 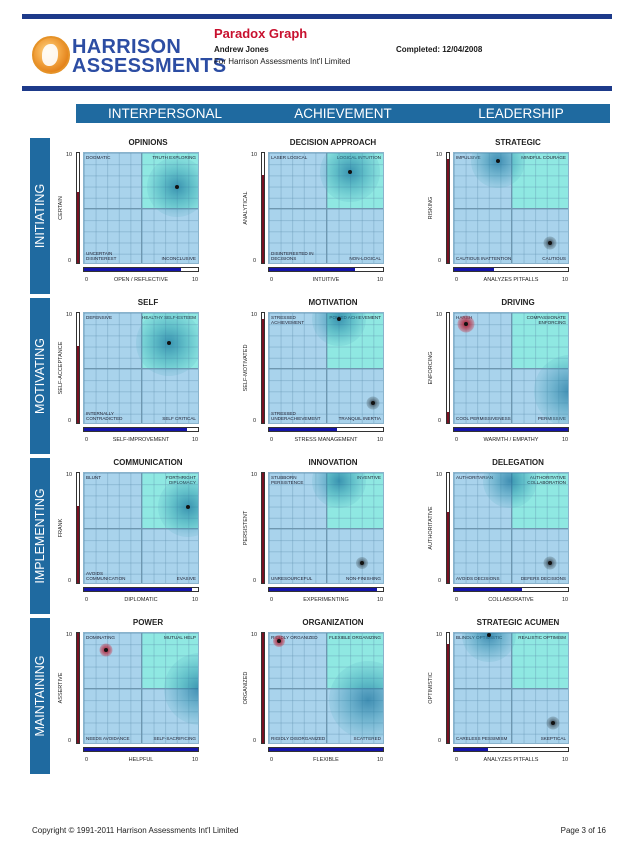 I want to click on quadrant-label-top-left: RIGIDLY ORGANIZED, so click(x=294, y=637).